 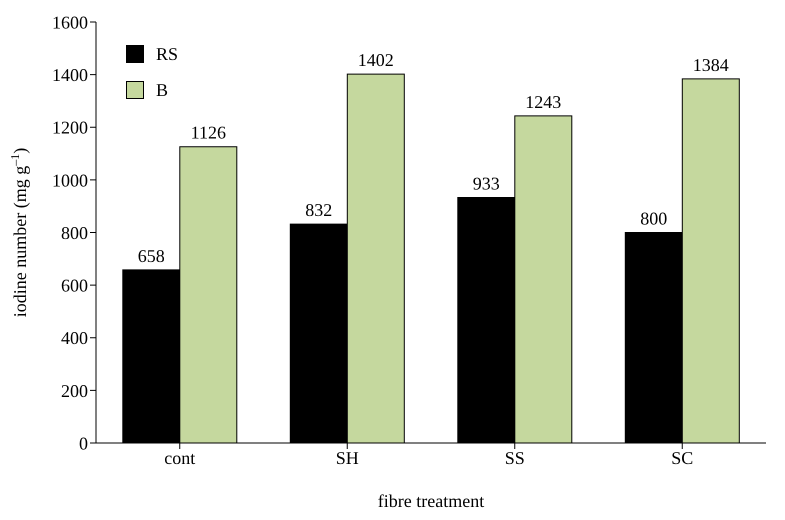 What do you see at coordinates (543, 102) in the screenshot?
I see `data-label: 1243` at bounding box center [543, 102].